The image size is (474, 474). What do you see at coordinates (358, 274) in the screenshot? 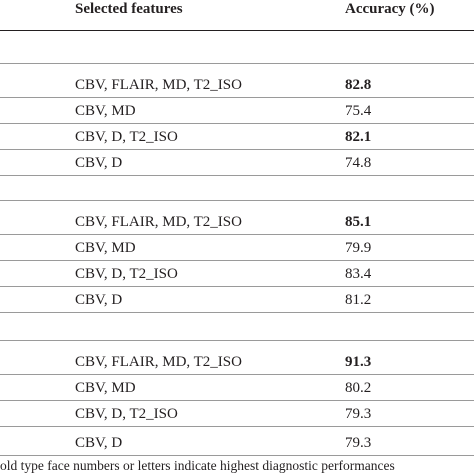
I see `accuracy-cell: 83.4` at bounding box center [358, 274].